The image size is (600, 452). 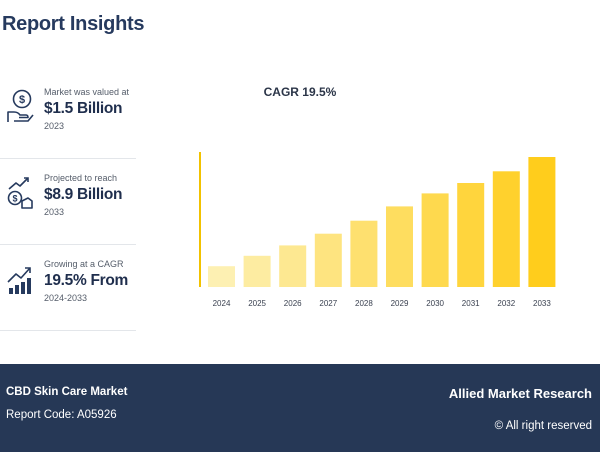 I want to click on stat-value: $8.9 Billion, so click(x=83, y=194).